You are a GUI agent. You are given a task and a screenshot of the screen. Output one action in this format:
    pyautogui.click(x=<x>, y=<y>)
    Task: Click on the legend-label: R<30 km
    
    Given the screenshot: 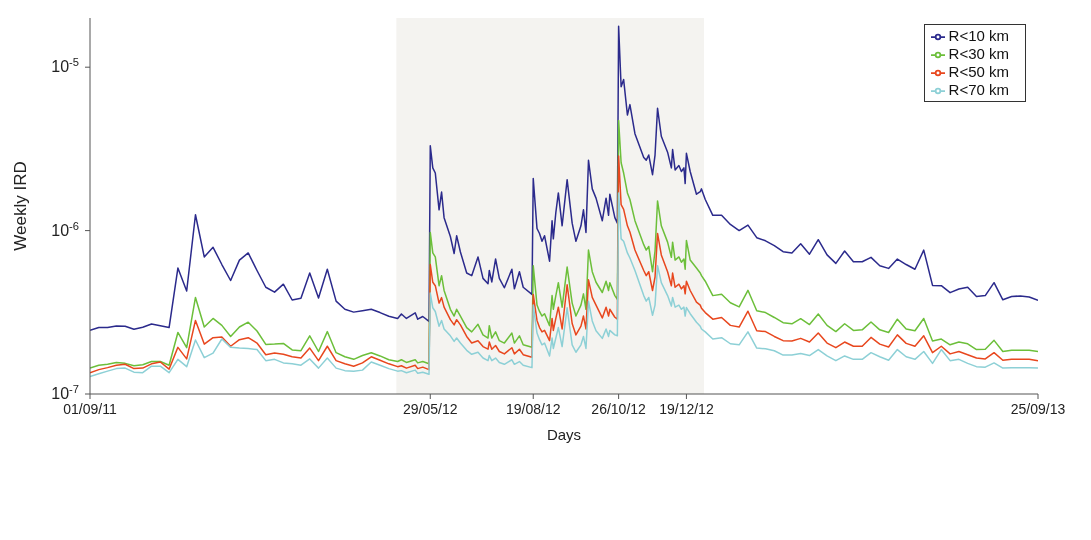 What is the action you would take?
    pyautogui.click(x=978, y=53)
    